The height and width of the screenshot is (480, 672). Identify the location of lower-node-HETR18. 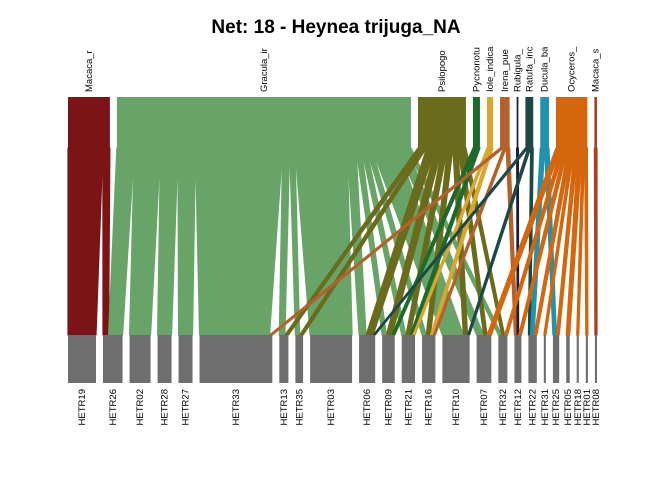
(577, 359).